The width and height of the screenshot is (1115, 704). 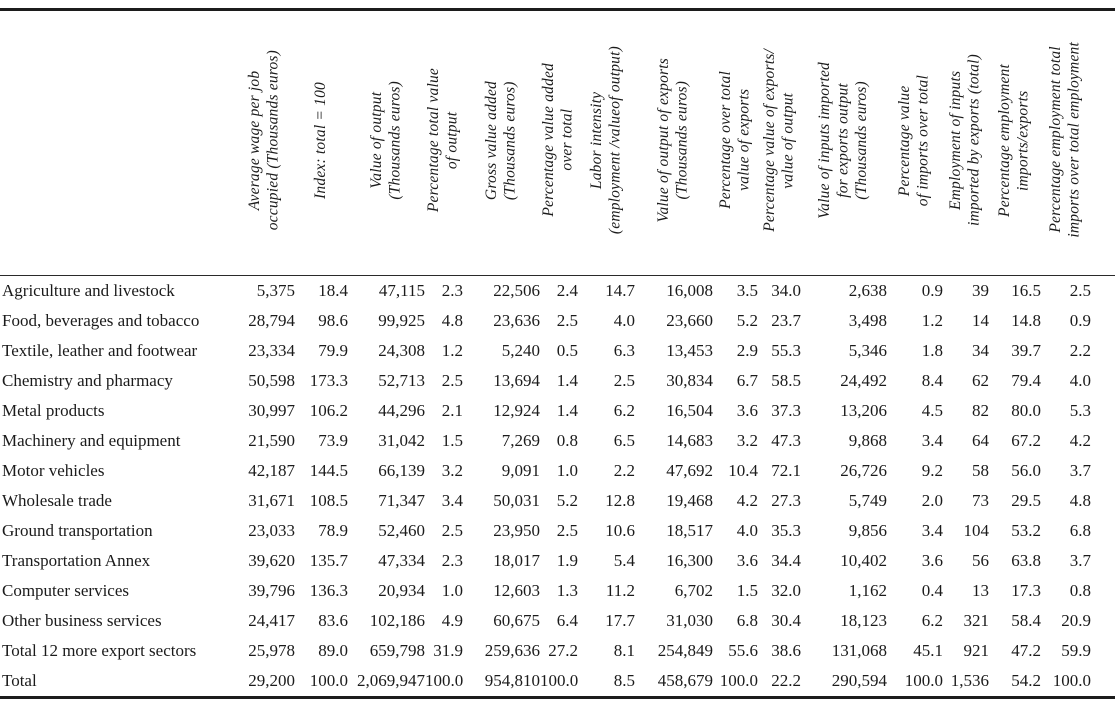 What do you see at coordinates (452, 620) in the screenshot?
I see `value-cell: 4.9` at bounding box center [452, 620].